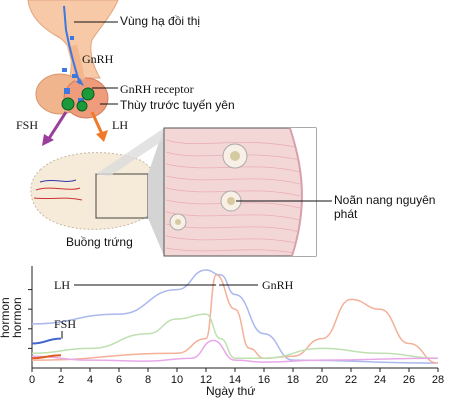  Describe the element at coordinates (385, 200) in the screenshot. I see `follicle-label-1: Noãn nang nguyên` at that location.